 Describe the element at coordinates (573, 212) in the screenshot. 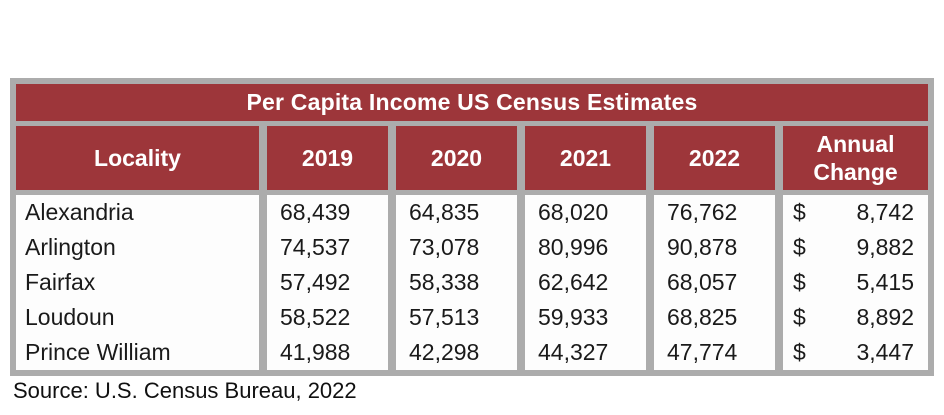

I see `cell-2021: 68,020` at that location.